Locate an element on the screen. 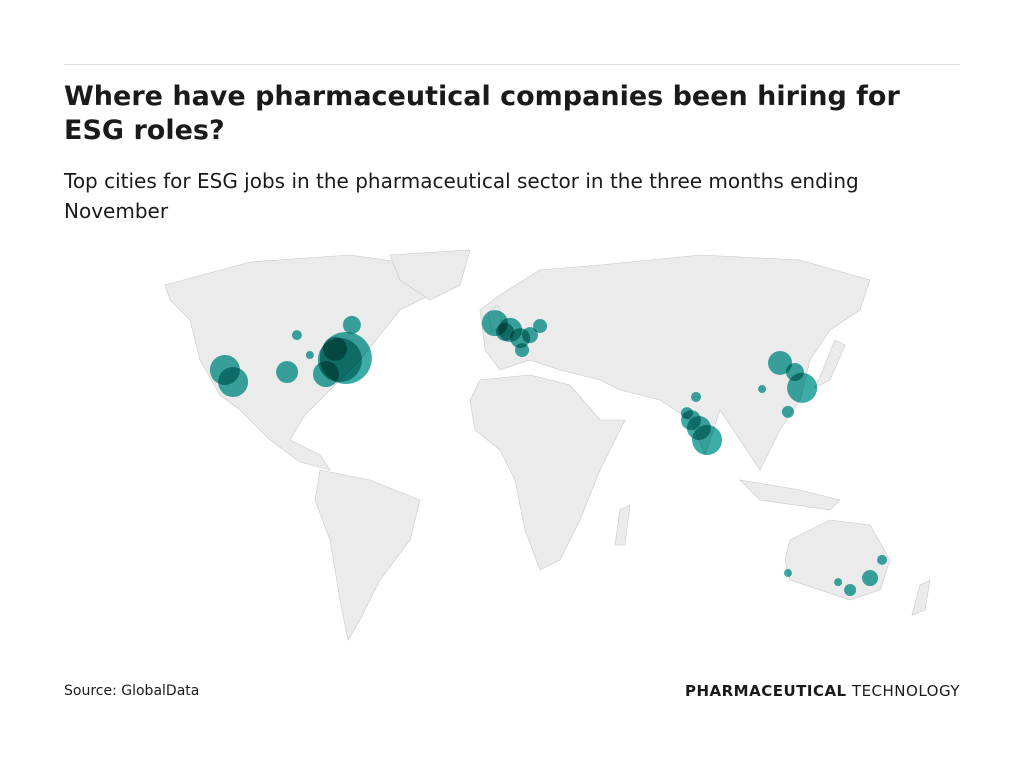 This screenshot has height=768, width=1024. indonesia is located at coordinates (790, 495).